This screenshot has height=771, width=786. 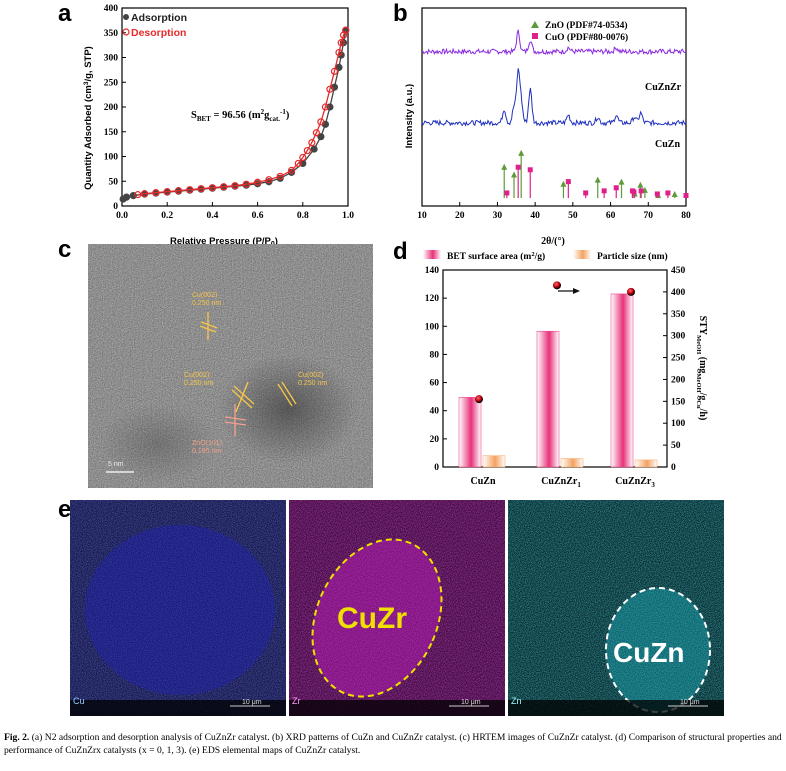 What do you see at coordinates (111, 59) in the screenshot?
I see `a-ytick-label: 300` at bounding box center [111, 59].